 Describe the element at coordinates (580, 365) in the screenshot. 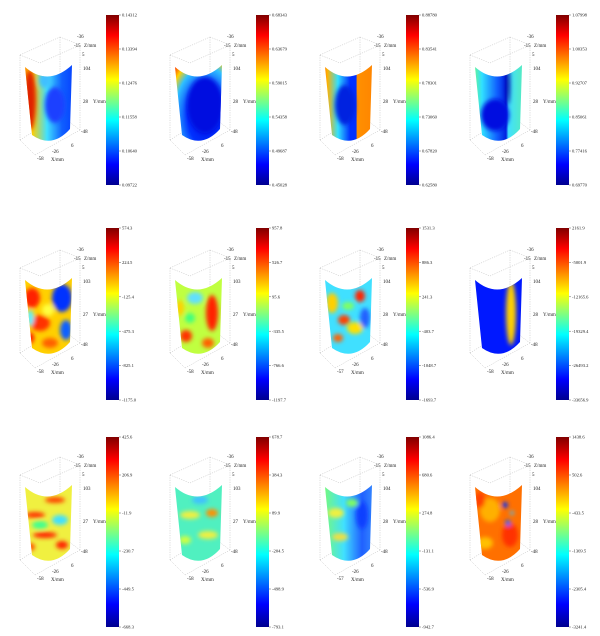

I see `colorbar-tick-label: -26493.2` at that location.